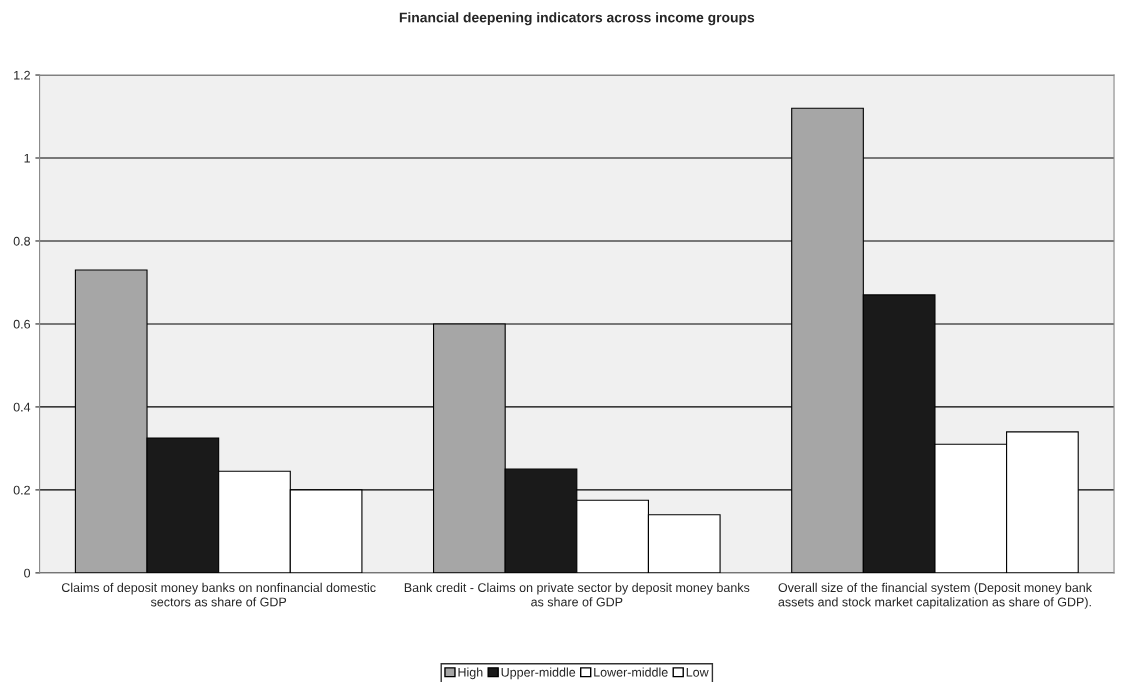 The height and width of the screenshot is (682, 1131). Describe the element at coordinates (22, 75) in the screenshot. I see `y-tick-label: 1.2` at that location.